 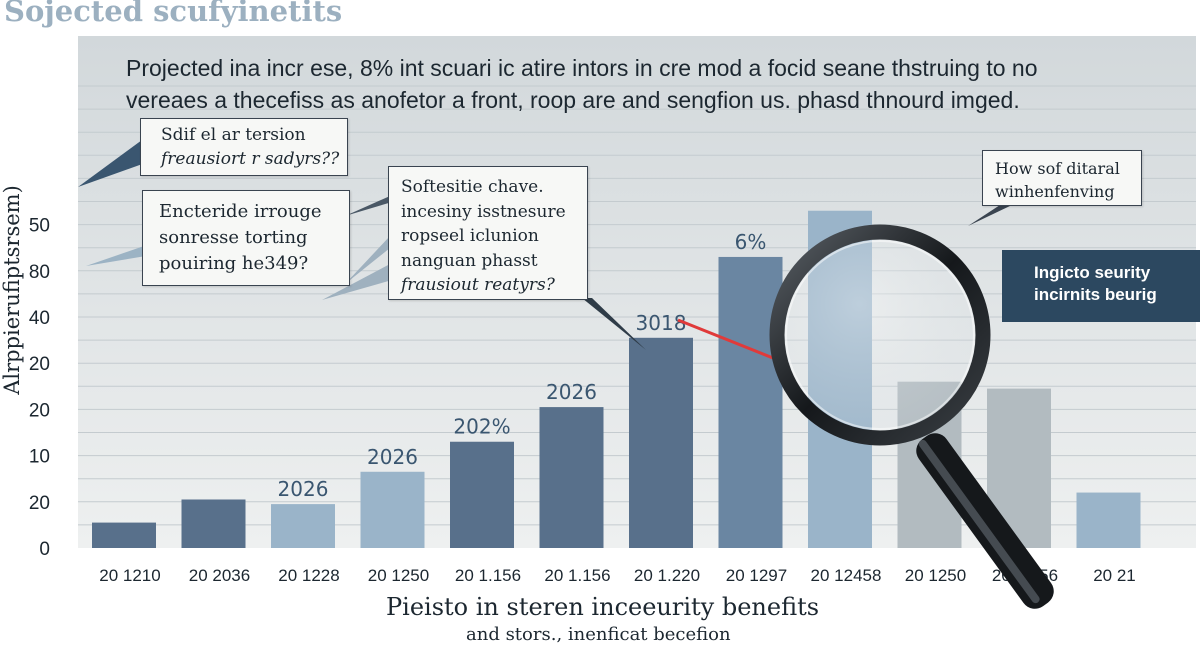 I want to click on bar-data-label: 202%, so click(x=481, y=427).